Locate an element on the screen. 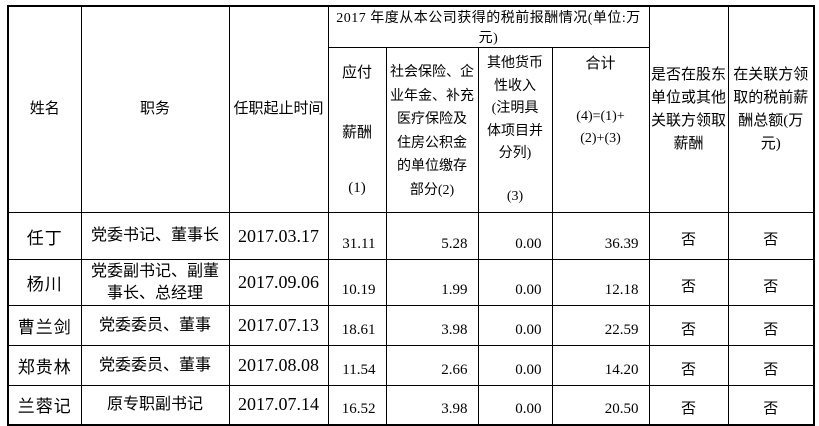 This screenshot has height=426, width=819. cell-social-insurance: 5.28 is located at coordinates (432, 236).